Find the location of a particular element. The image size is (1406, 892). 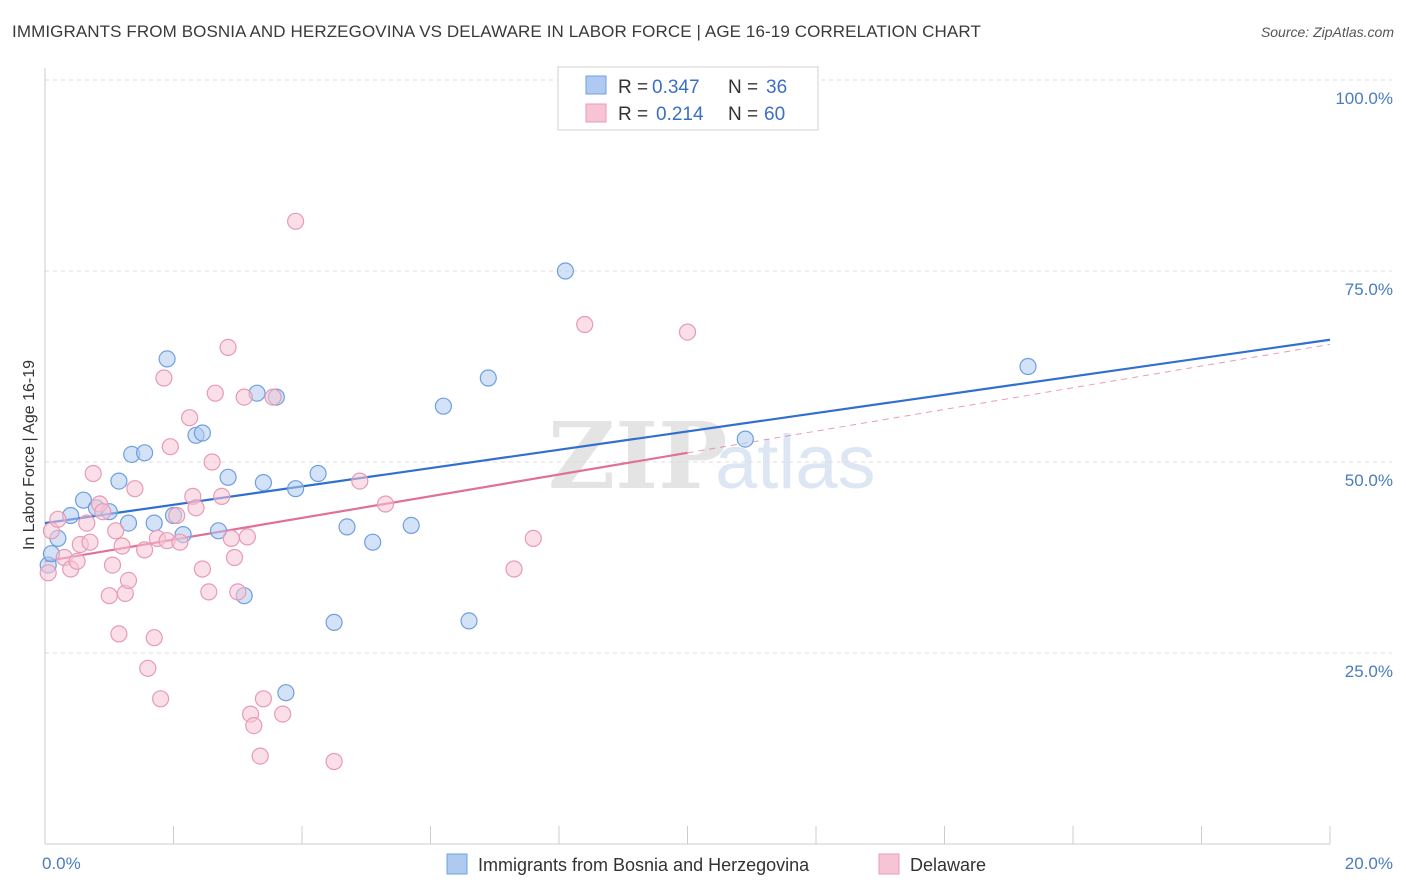

legend-n-value-1: 36 is located at coordinates (776, 87).